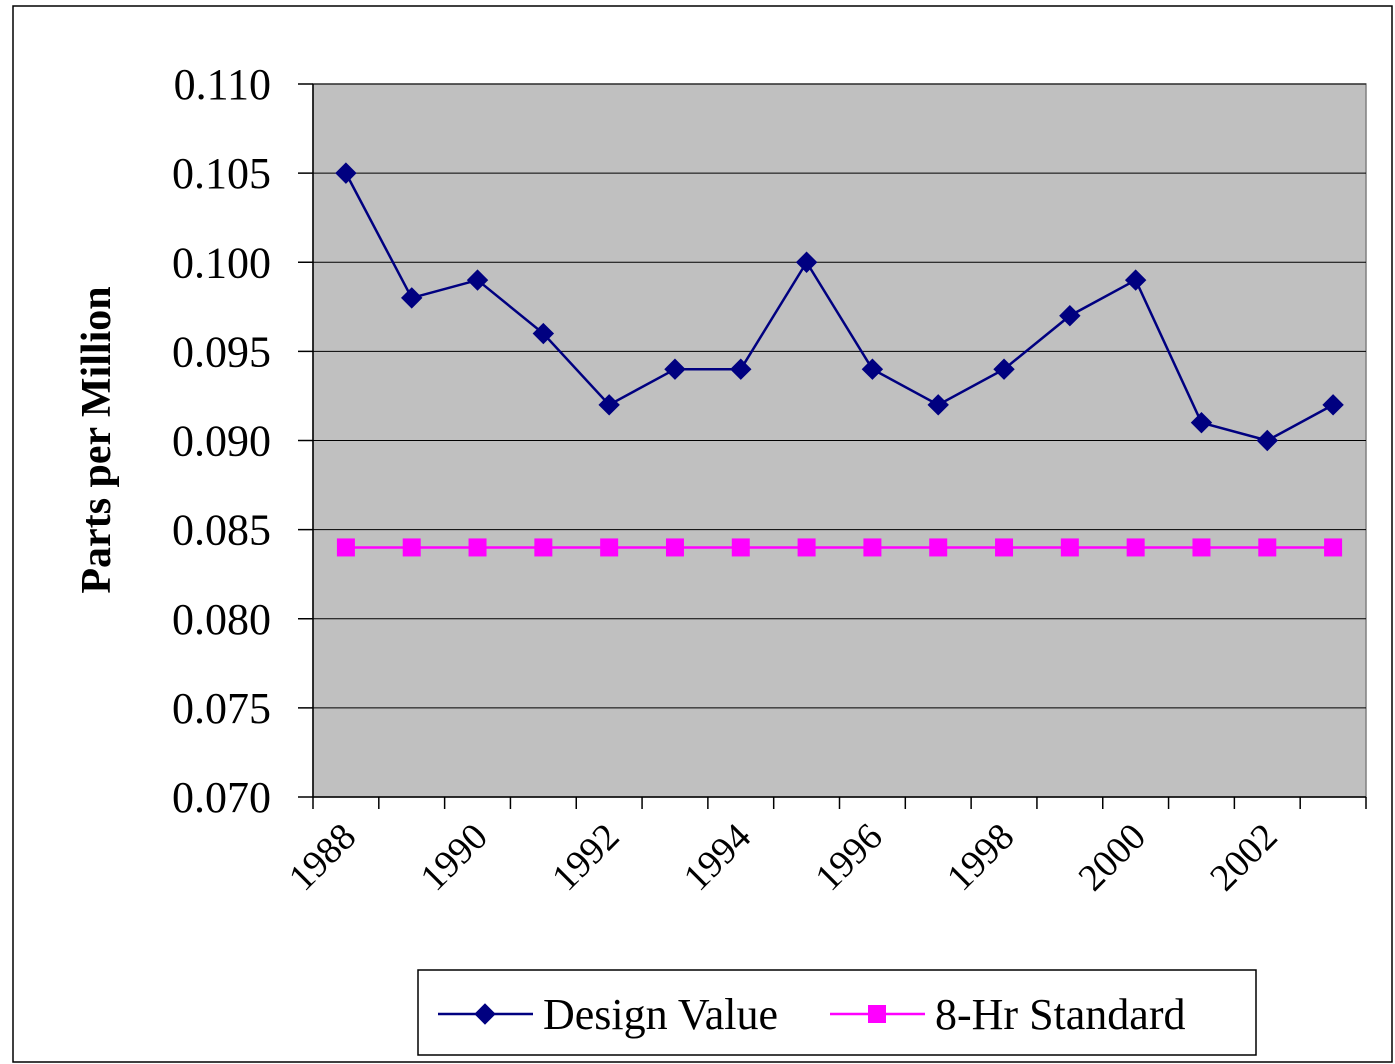 The image size is (1395, 1064). Describe the element at coordinates (221, 530) in the screenshot. I see `y-tick-label: 0.085` at that location.